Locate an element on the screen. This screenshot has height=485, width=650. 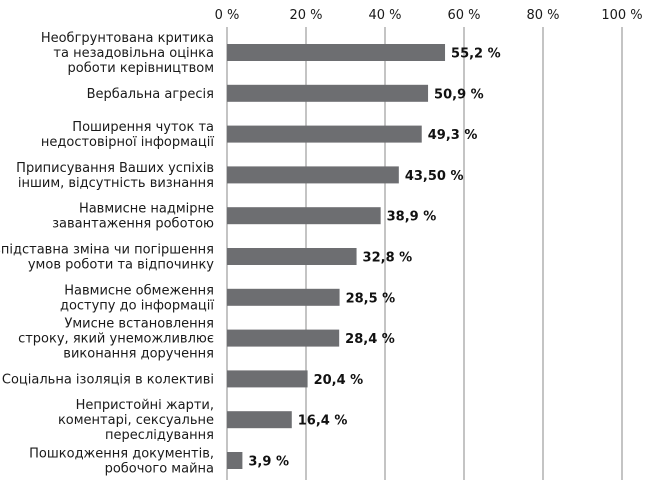
category-label: Приписування Ваших успіхів is located at coordinates (115, 168).